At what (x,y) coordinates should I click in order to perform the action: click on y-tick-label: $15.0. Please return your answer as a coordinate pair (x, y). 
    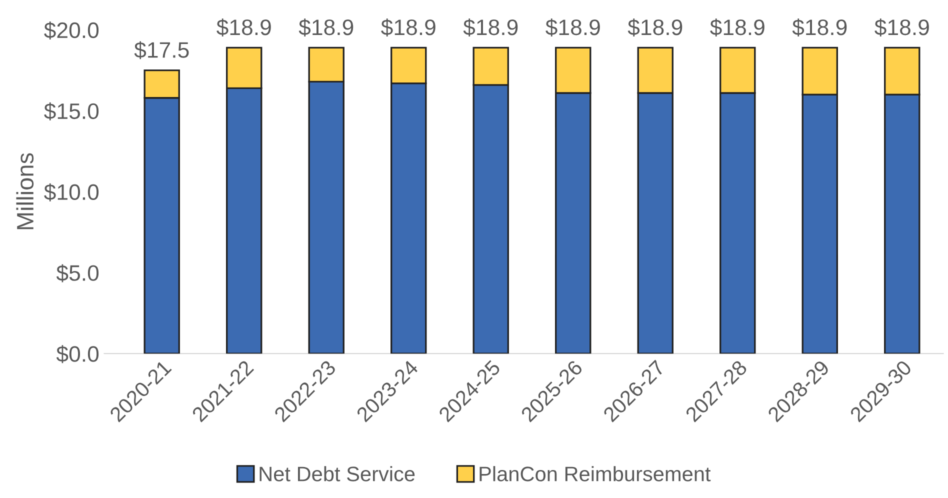
    Looking at the image, I should click on (71, 111).